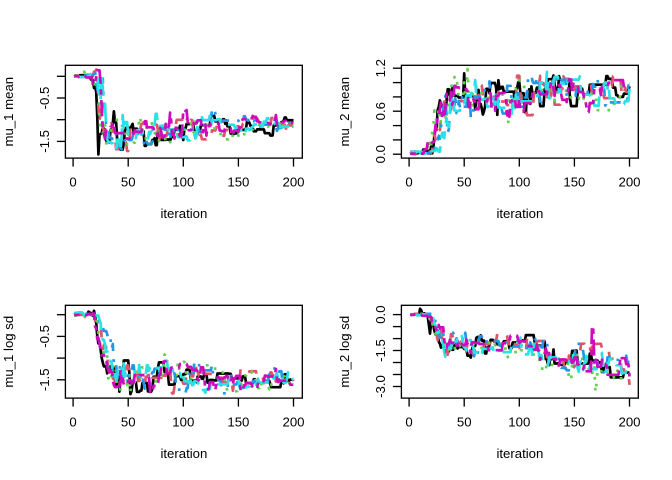 The height and width of the screenshot is (480, 672). What do you see at coordinates (8, 112) in the screenshot?
I see `svg-text: mu_1 mean` at bounding box center [8, 112].